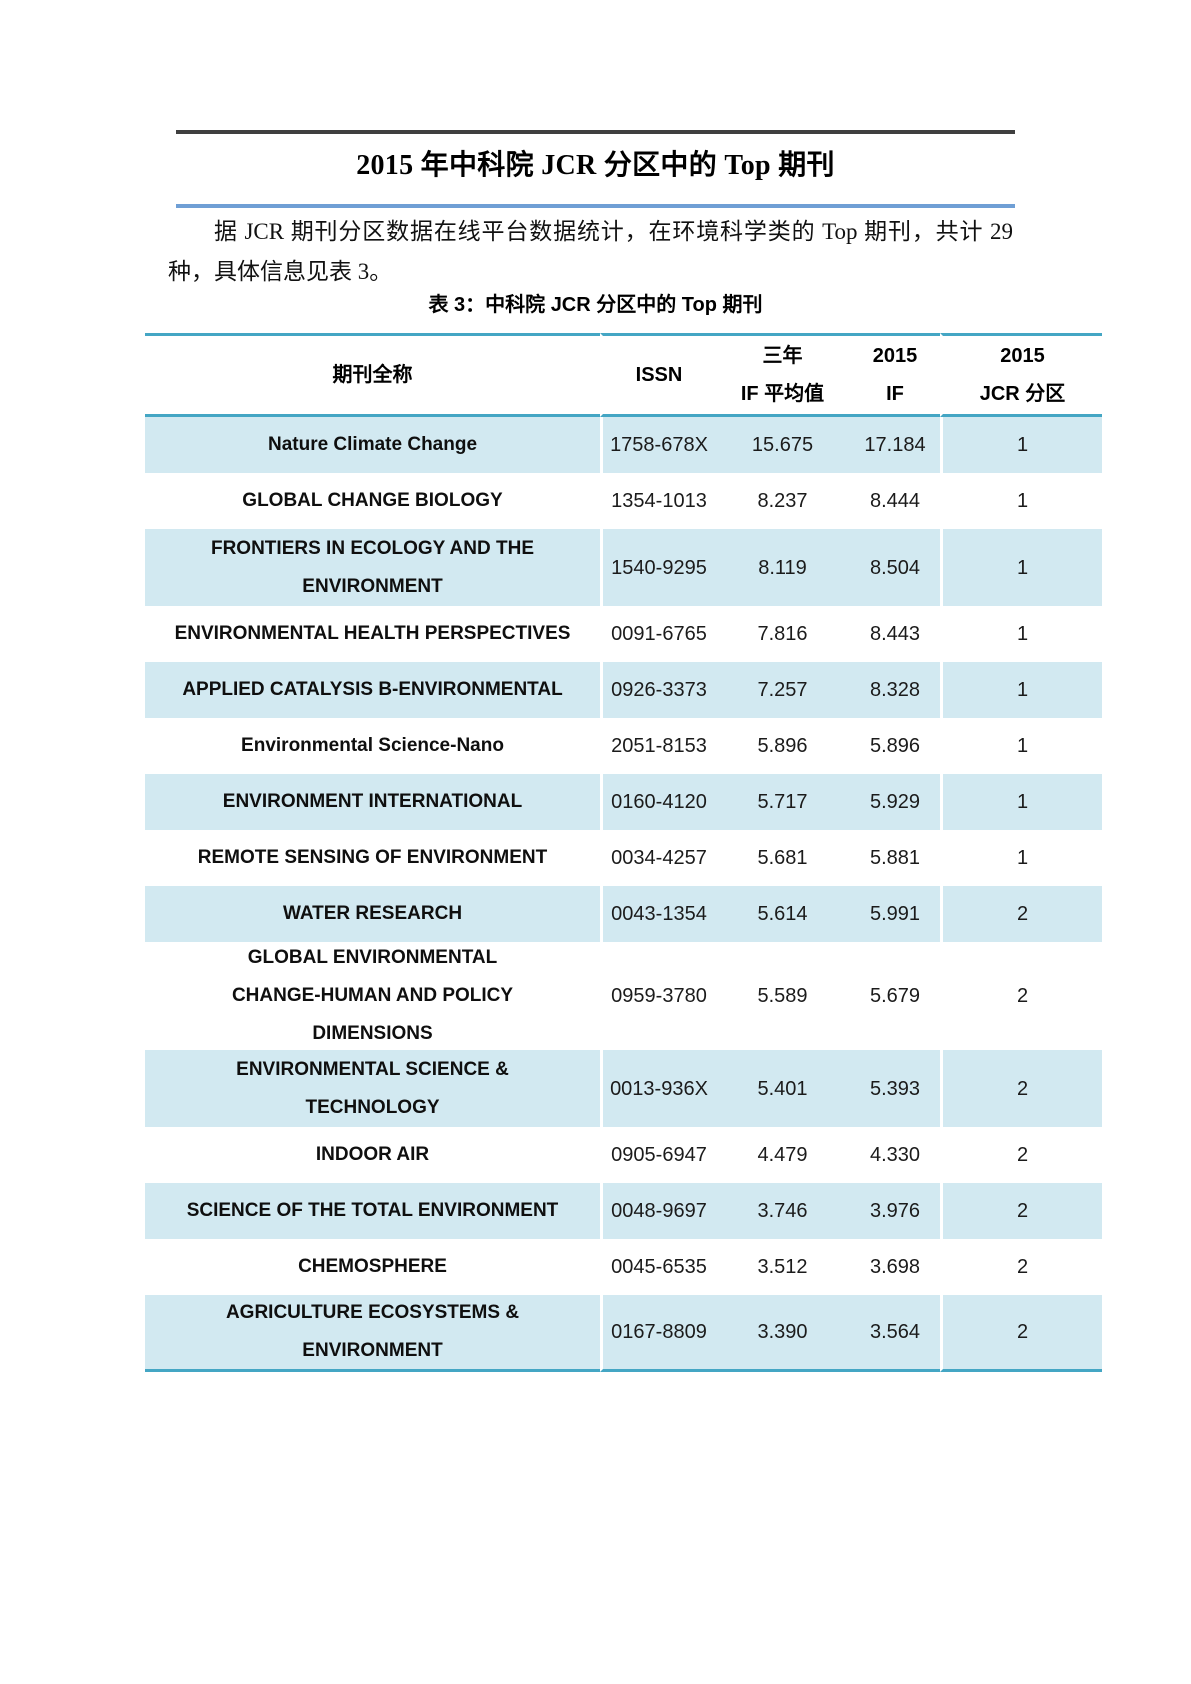 The image size is (1191, 1684). Describe the element at coordinates (657, 1211) in the screenshot. I see `issn-cell: 0048-9697` at that location.